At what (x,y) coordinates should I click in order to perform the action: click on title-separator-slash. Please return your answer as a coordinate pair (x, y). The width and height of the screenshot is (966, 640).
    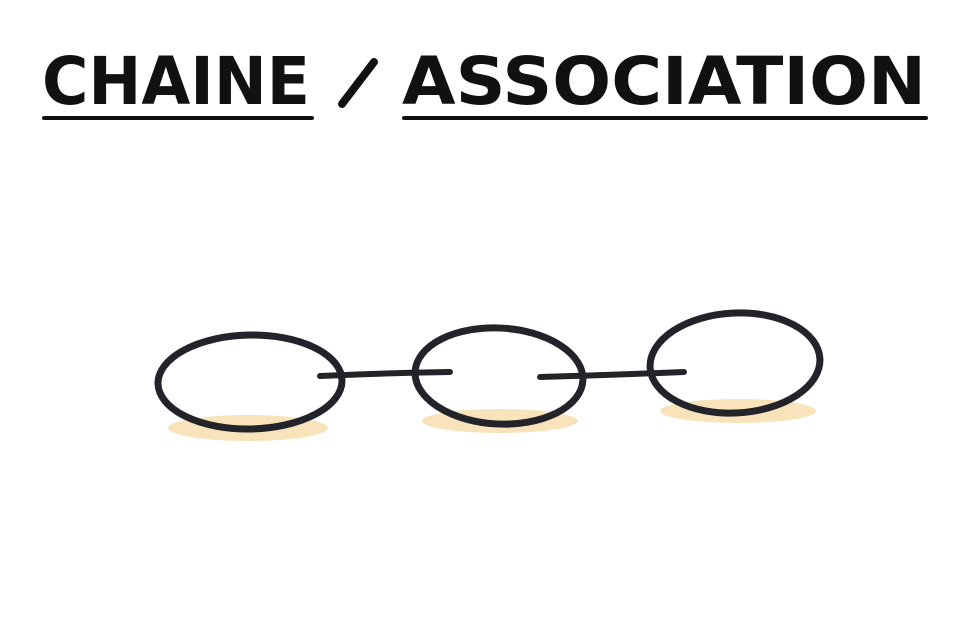
    Looking at the image, I should click on (358, 83).